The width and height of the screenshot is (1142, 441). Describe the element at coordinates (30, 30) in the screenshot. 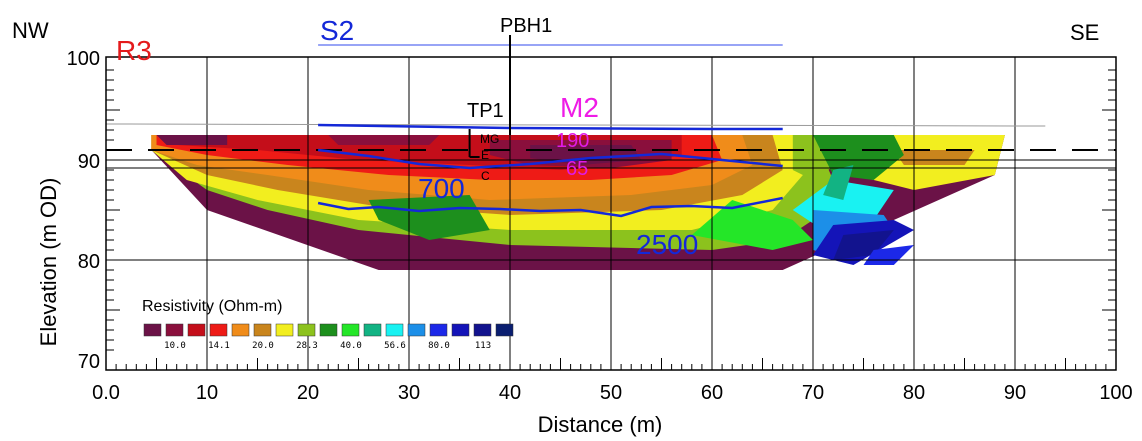

I see `corner-label-nw: NW` at that location.